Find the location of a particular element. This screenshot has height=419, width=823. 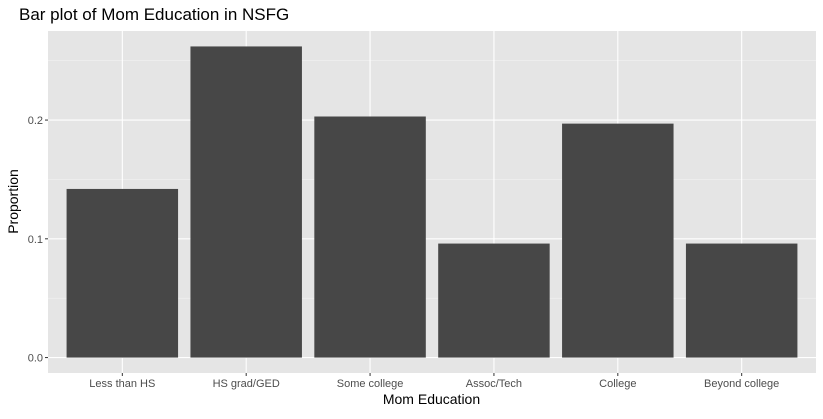

x-tick-label: Assoc/Tech is located at coordinates (494, 384).